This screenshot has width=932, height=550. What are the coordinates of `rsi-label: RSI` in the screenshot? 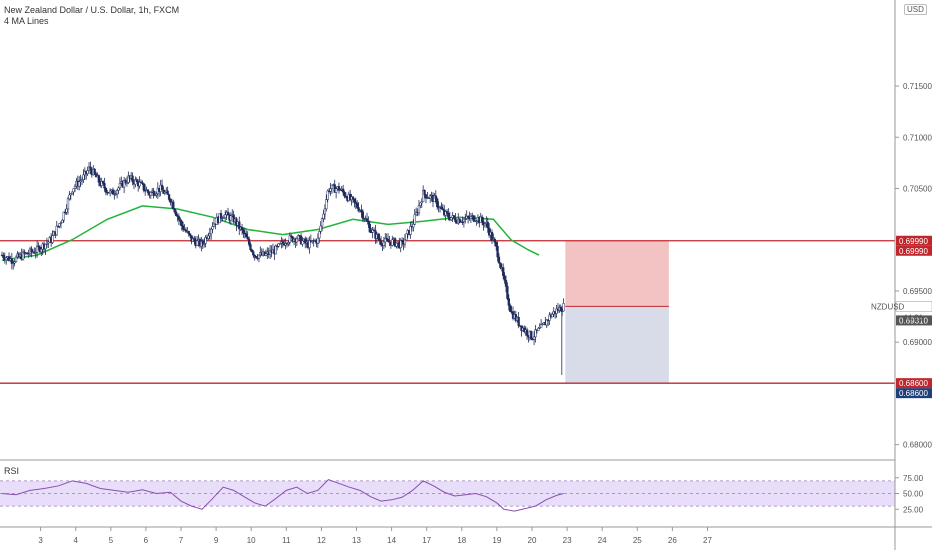 It's located at (12, 471).